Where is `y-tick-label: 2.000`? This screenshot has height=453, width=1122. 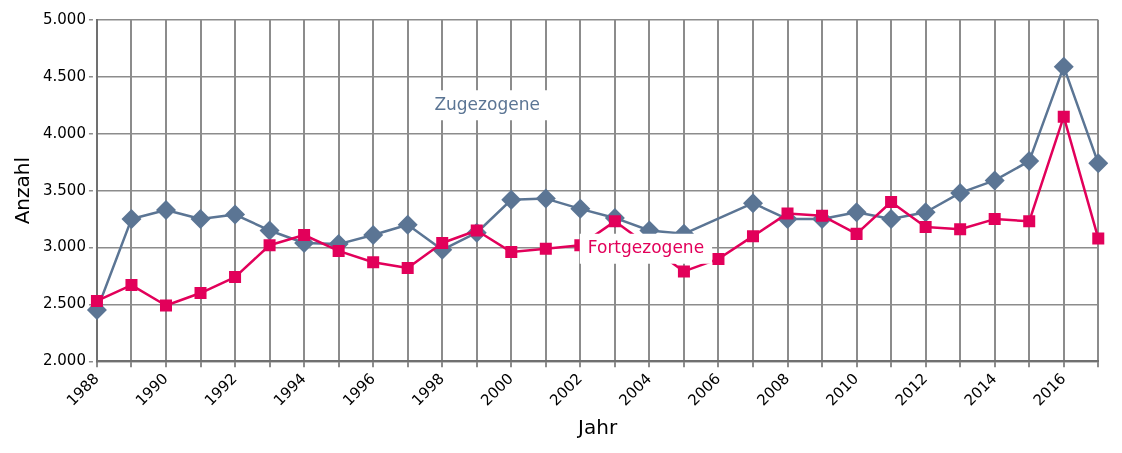
y-tick-label: 2.000 is located at coordinates (64, 360).